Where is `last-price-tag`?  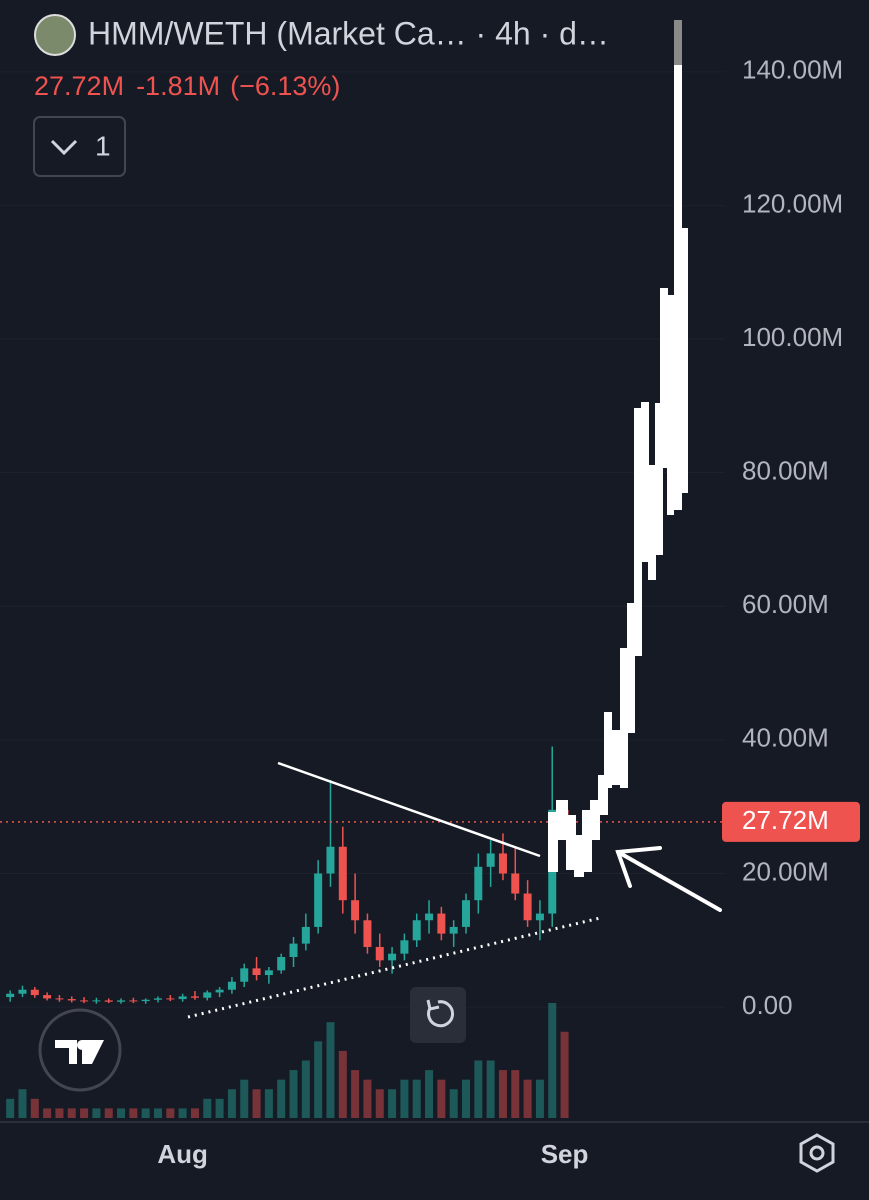
last-price-tag is located at coordinates (791, 821).